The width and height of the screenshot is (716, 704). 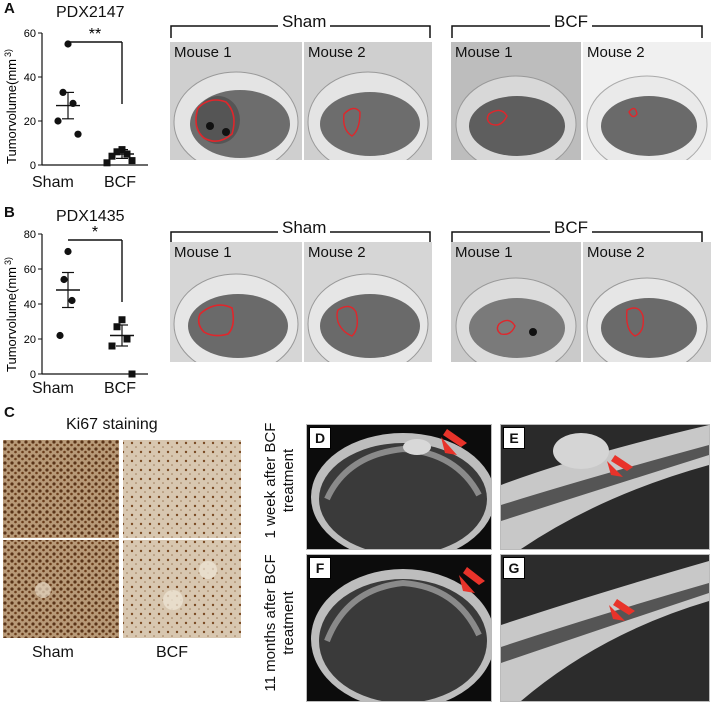 I want to click on panel-letter-a: A, so click(x=9, y=8).